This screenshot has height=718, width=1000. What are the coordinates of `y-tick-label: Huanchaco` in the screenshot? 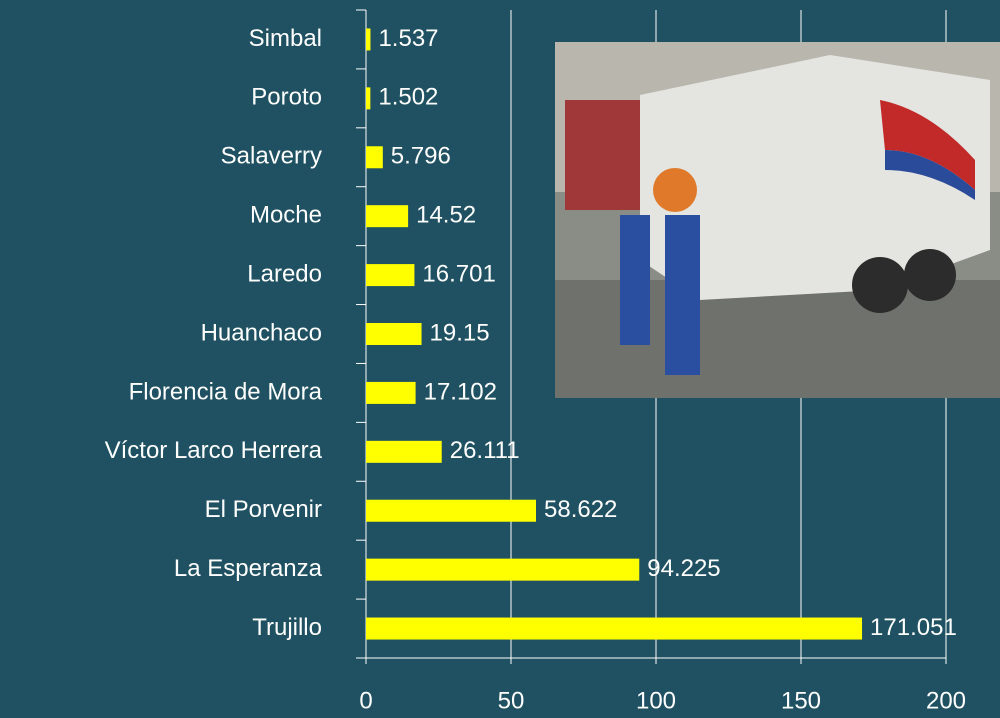 It's located at (261, 332).